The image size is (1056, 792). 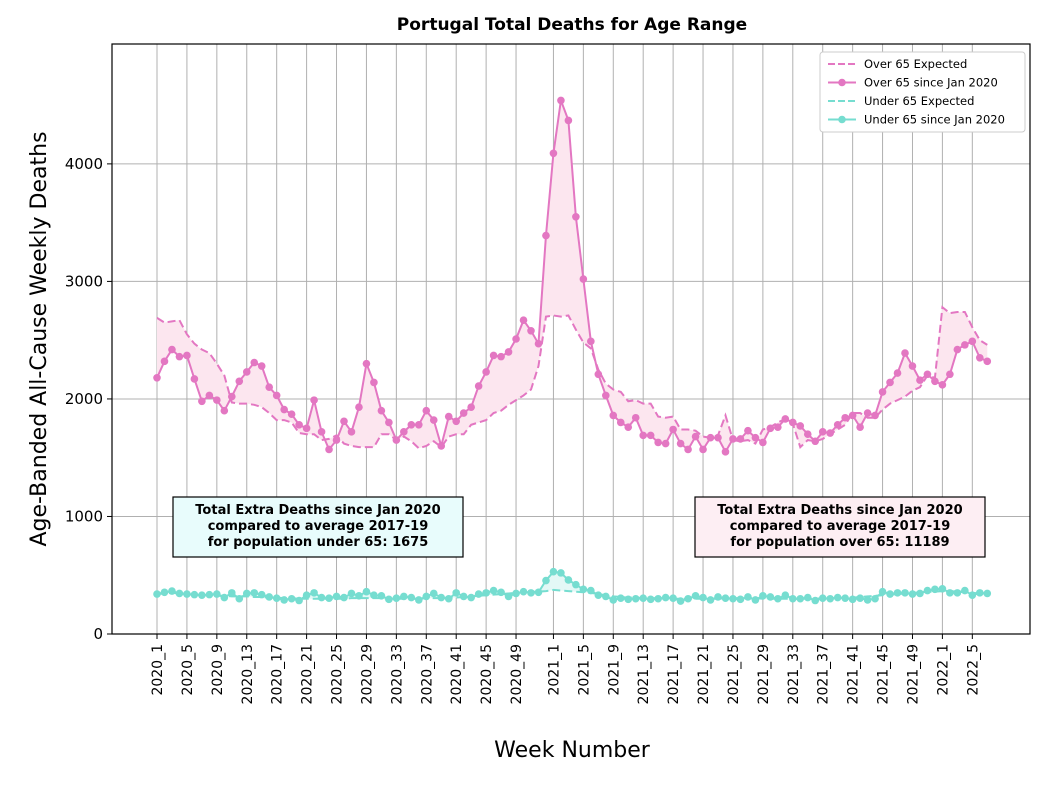 I want to click on annotation-text: compared to average 2017-19, so click(x=840, y=526).